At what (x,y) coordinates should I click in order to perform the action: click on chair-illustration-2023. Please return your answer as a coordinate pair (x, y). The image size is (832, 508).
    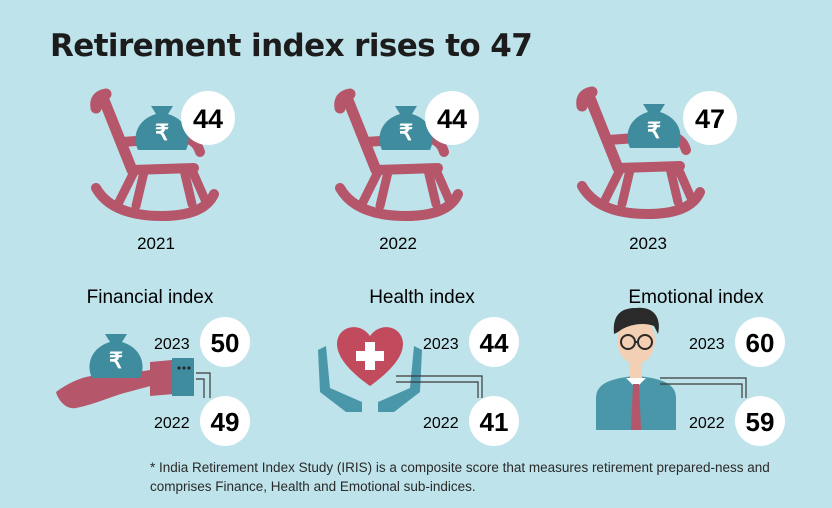
    Looking at the image, I should click on (641, 153).